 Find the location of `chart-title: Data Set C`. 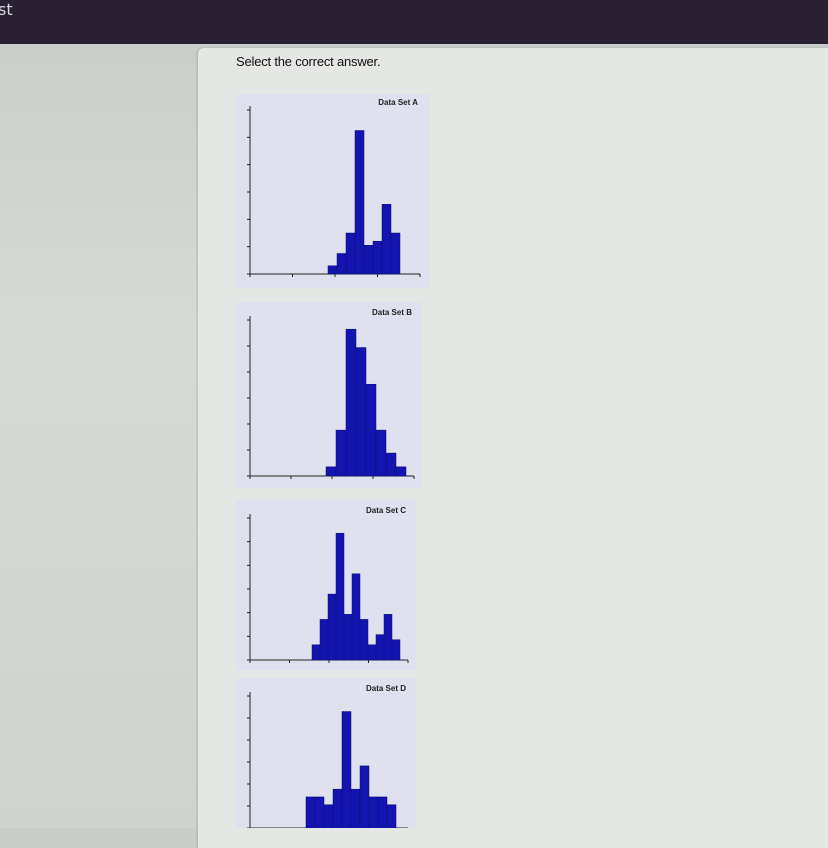

chart-title: Data Set C is located at coordinates (386, 510).